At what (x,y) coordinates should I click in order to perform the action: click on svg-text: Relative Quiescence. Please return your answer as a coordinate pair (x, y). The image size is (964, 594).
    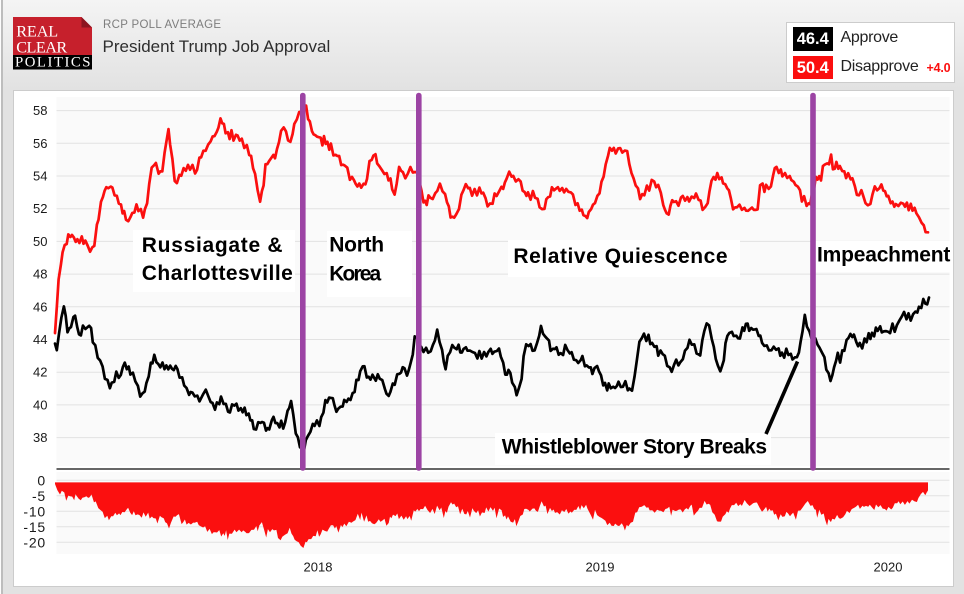
    Looking at the image, I should click on (620, 256).